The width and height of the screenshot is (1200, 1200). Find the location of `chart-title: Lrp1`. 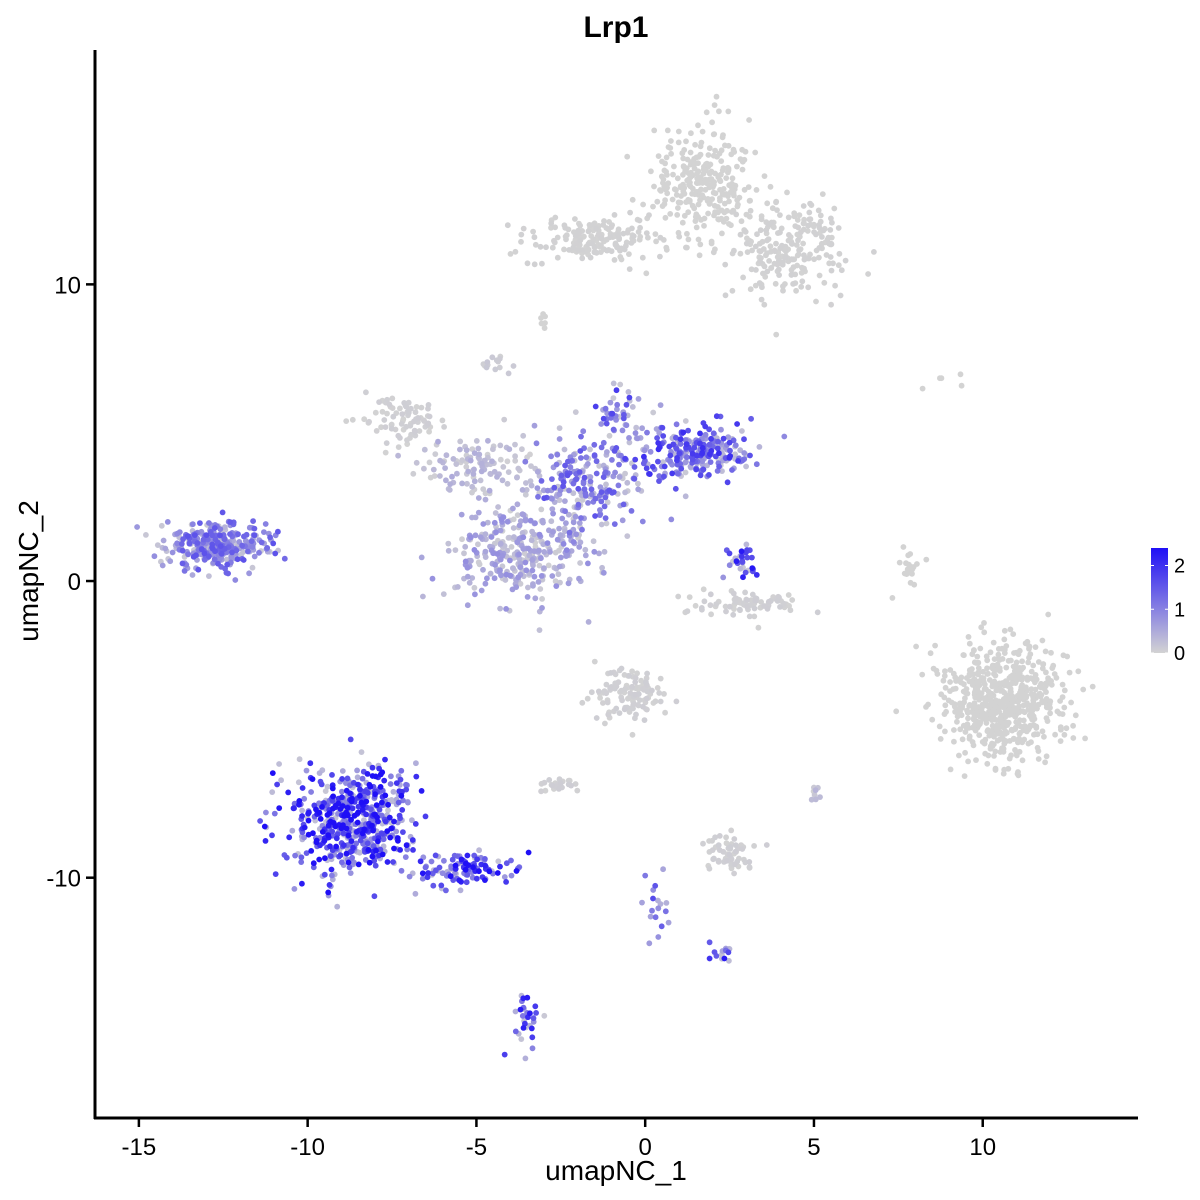

chart-title: Lrp1 is located at coordinates (615, 27).